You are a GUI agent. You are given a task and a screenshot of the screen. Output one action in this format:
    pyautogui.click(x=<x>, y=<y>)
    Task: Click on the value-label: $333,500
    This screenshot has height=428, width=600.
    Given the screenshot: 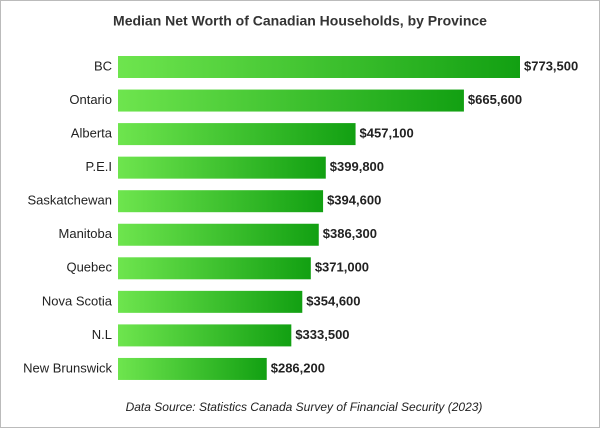 What is the action you would take?
    pyautogui.click(x=322, y=334)
    